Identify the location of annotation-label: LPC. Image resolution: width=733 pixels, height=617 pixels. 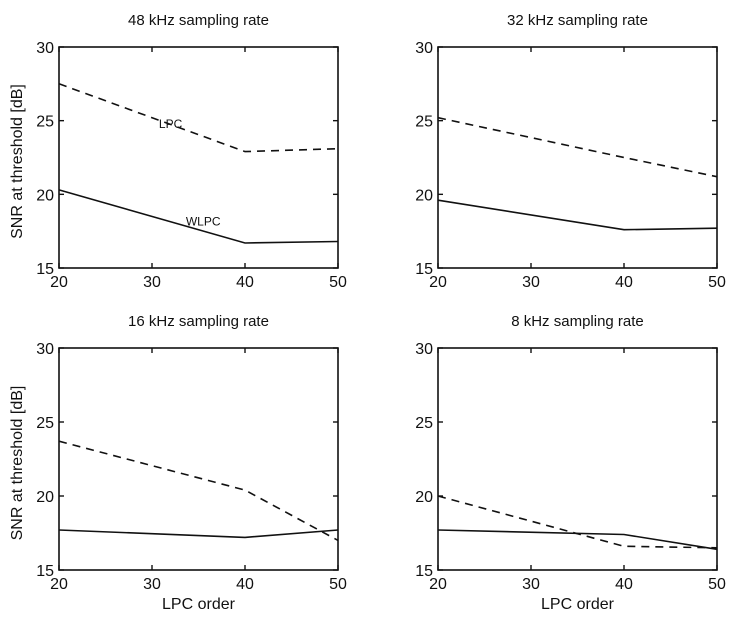
(171, 124).